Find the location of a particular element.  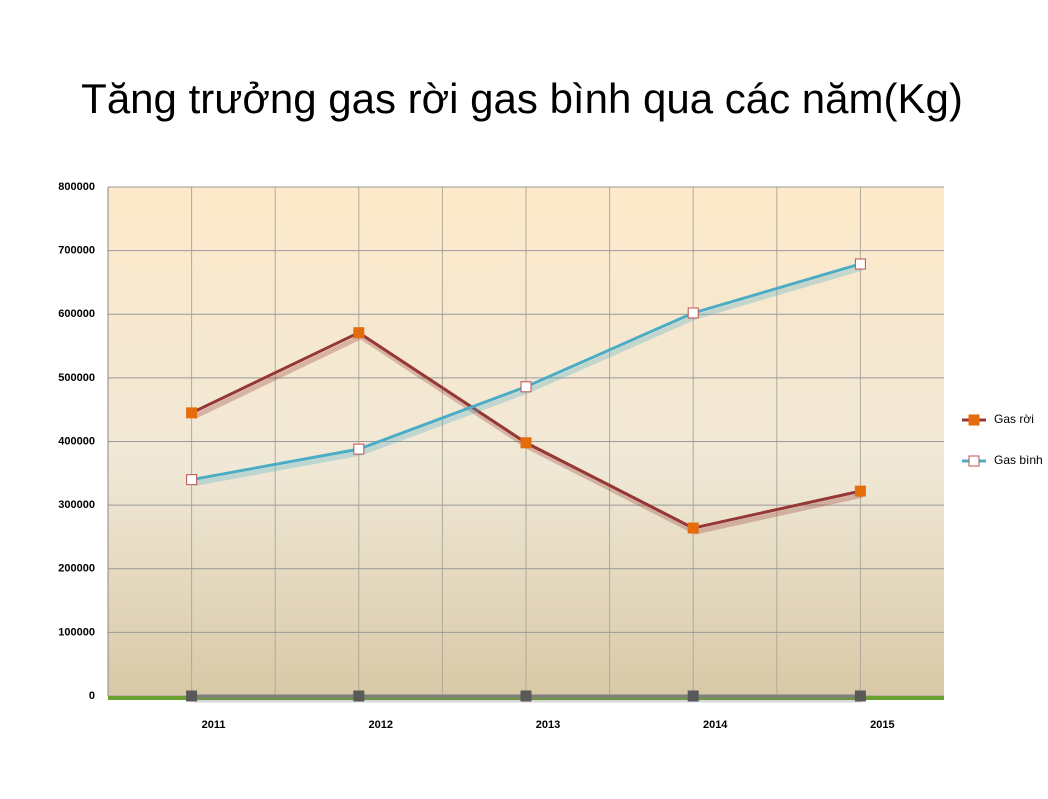

y-tick-label: 200000 is located at coordinates (76, 569).